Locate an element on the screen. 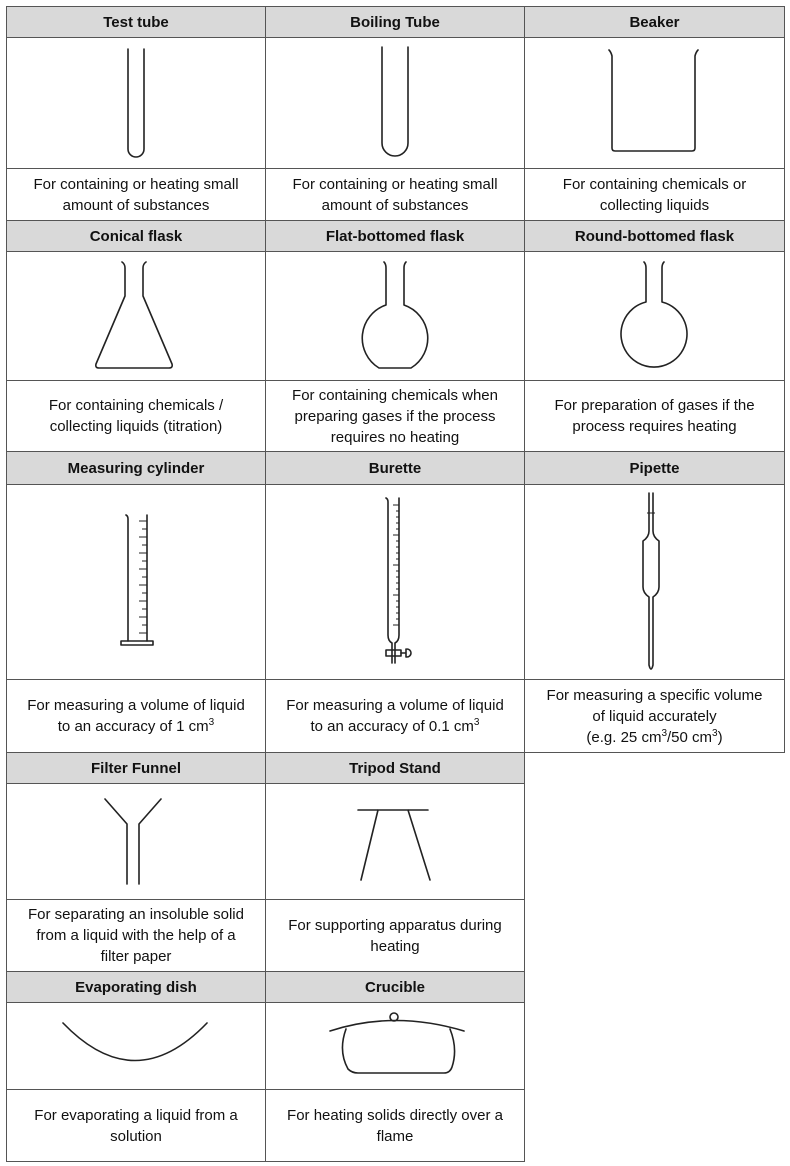 Image resolution: width=790 pixels, height=1166 pixels. round-bottomed-flask-header: Round-bottomed flask is located at coordinates (654, 236).